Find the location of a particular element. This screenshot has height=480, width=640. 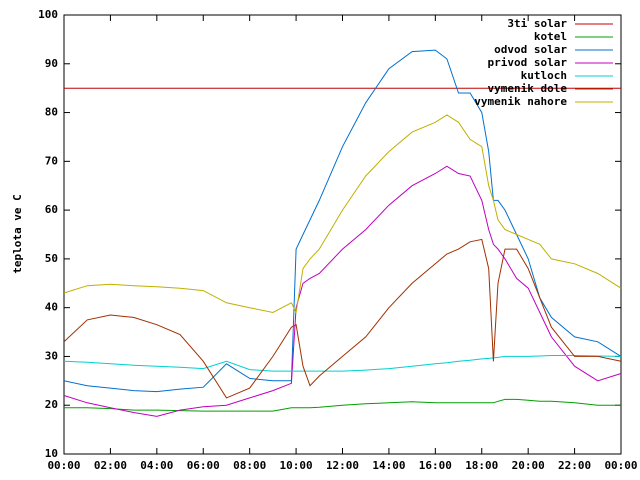

y-tick-label: 10 is located at coordinates (51, 453).